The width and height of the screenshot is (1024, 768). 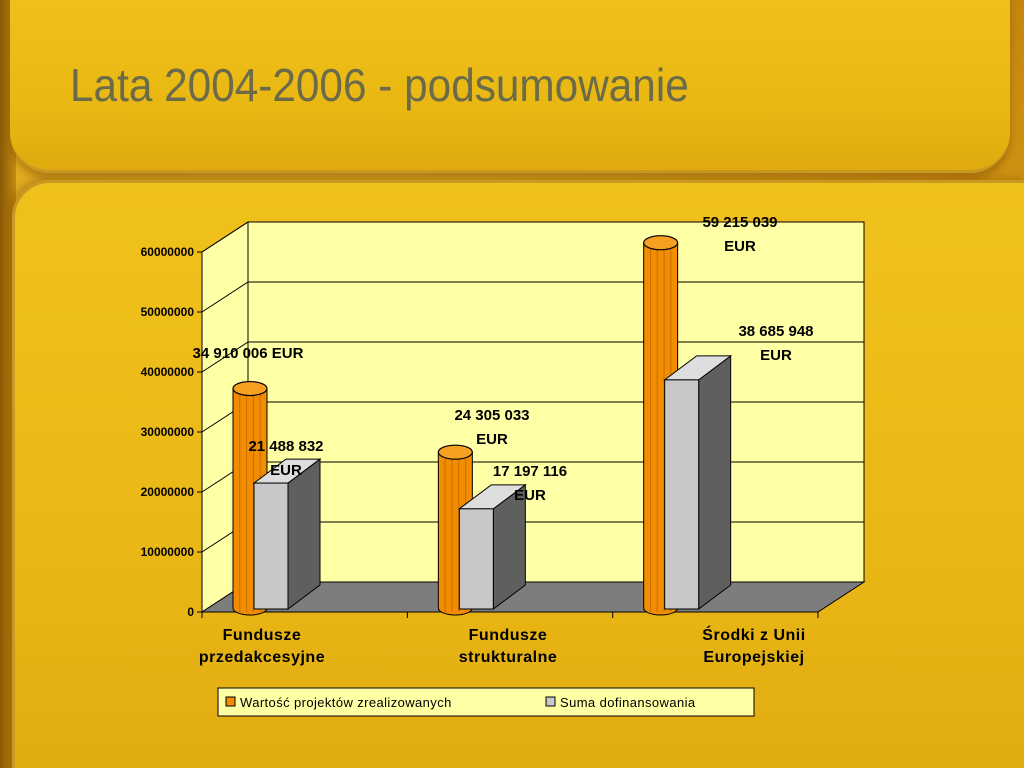 What do you see at coordinates (739, 222) in the screenshot?
I see `data-label-series-1: 59 215 039` at bounding box center [739, 222].